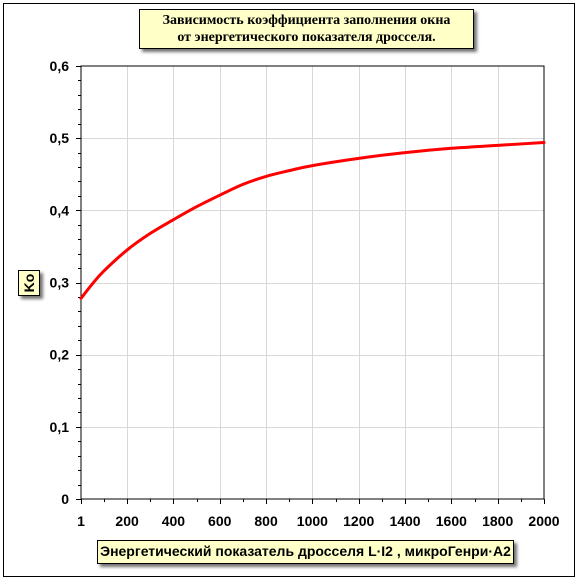 Image resolution: width=580 pixels, height=582 pixels. I want to click on y-tick-label: 0,4, so click(60, 210).